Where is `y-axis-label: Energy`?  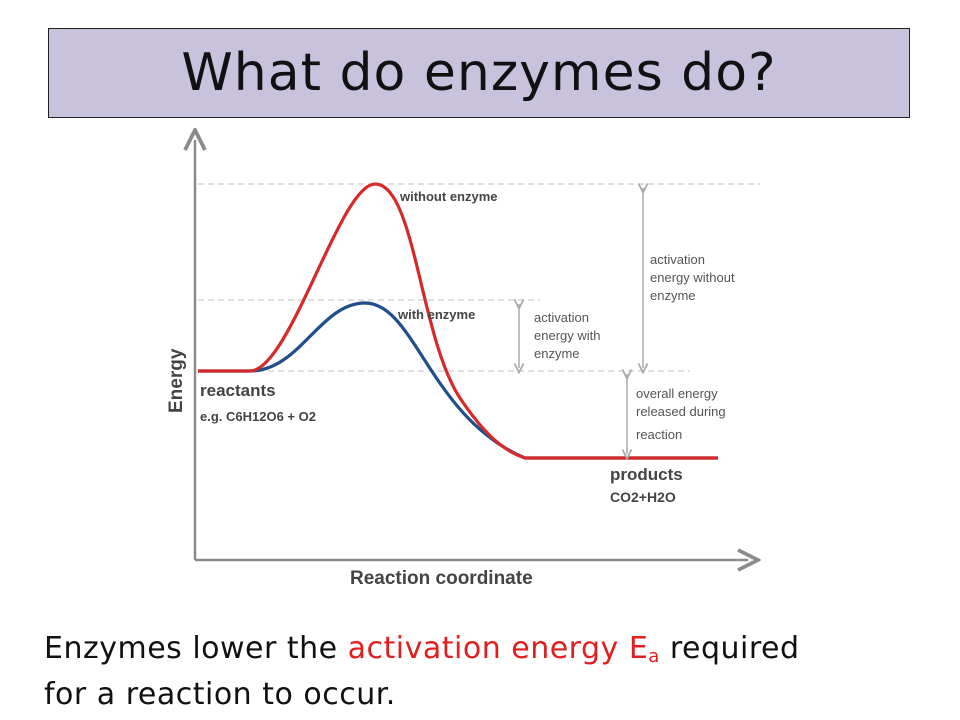 y-axis-label: Energy is located at coordinates (176, 380).